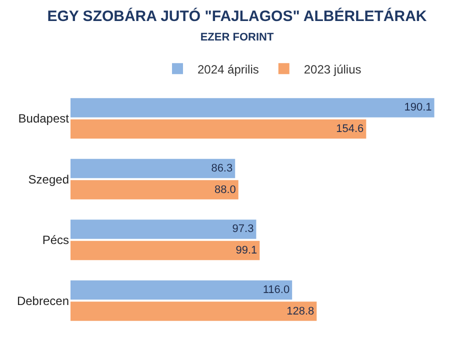 This screenshot has width=474, height=346. I want to click on y-tick-label: Budapest, so click(44, 119).